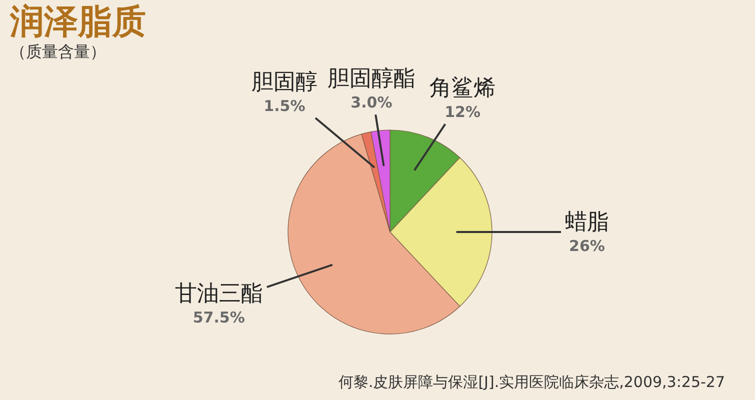  What do you see at coordinates (77, 22) in the screenshot?
I see `chart-title: 润泽脂质` at bounding box center [77, 22].